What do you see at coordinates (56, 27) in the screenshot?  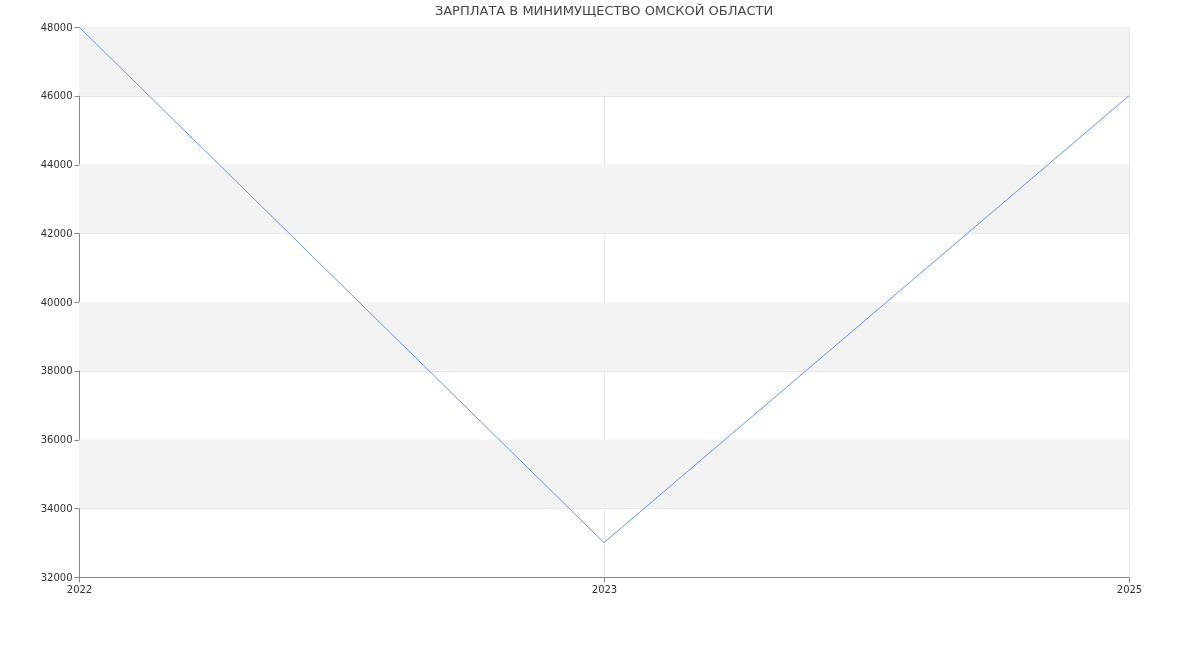 I see `y-tick-label: 48000` at bounding box center [56, 27].